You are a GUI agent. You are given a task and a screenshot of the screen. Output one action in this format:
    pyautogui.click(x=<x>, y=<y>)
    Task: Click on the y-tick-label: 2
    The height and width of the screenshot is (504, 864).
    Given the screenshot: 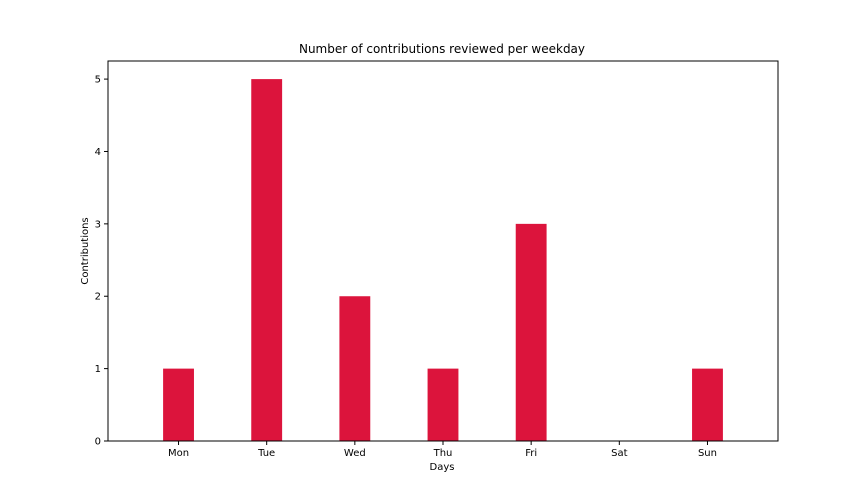 What is the action you would take?
    pyautogui.click(x=98, y=297)
    